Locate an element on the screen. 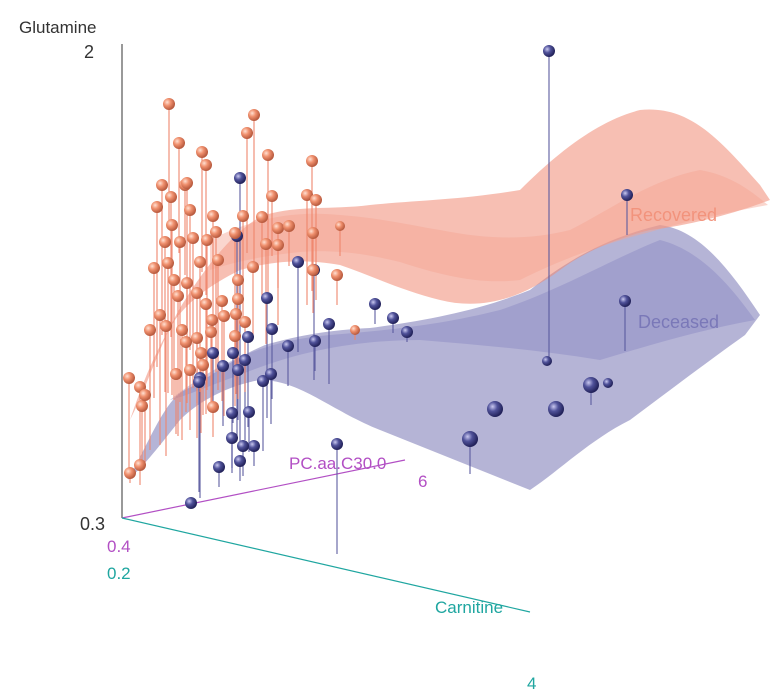 The width and height of the screenshot is (774, 699). y-axis-line is located at coordinates (263, 489).